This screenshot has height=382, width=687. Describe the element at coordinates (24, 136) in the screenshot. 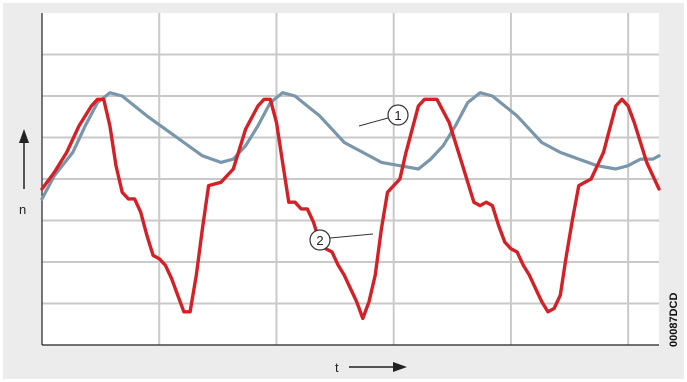

I see `y-axis-arrow-head` at that location.